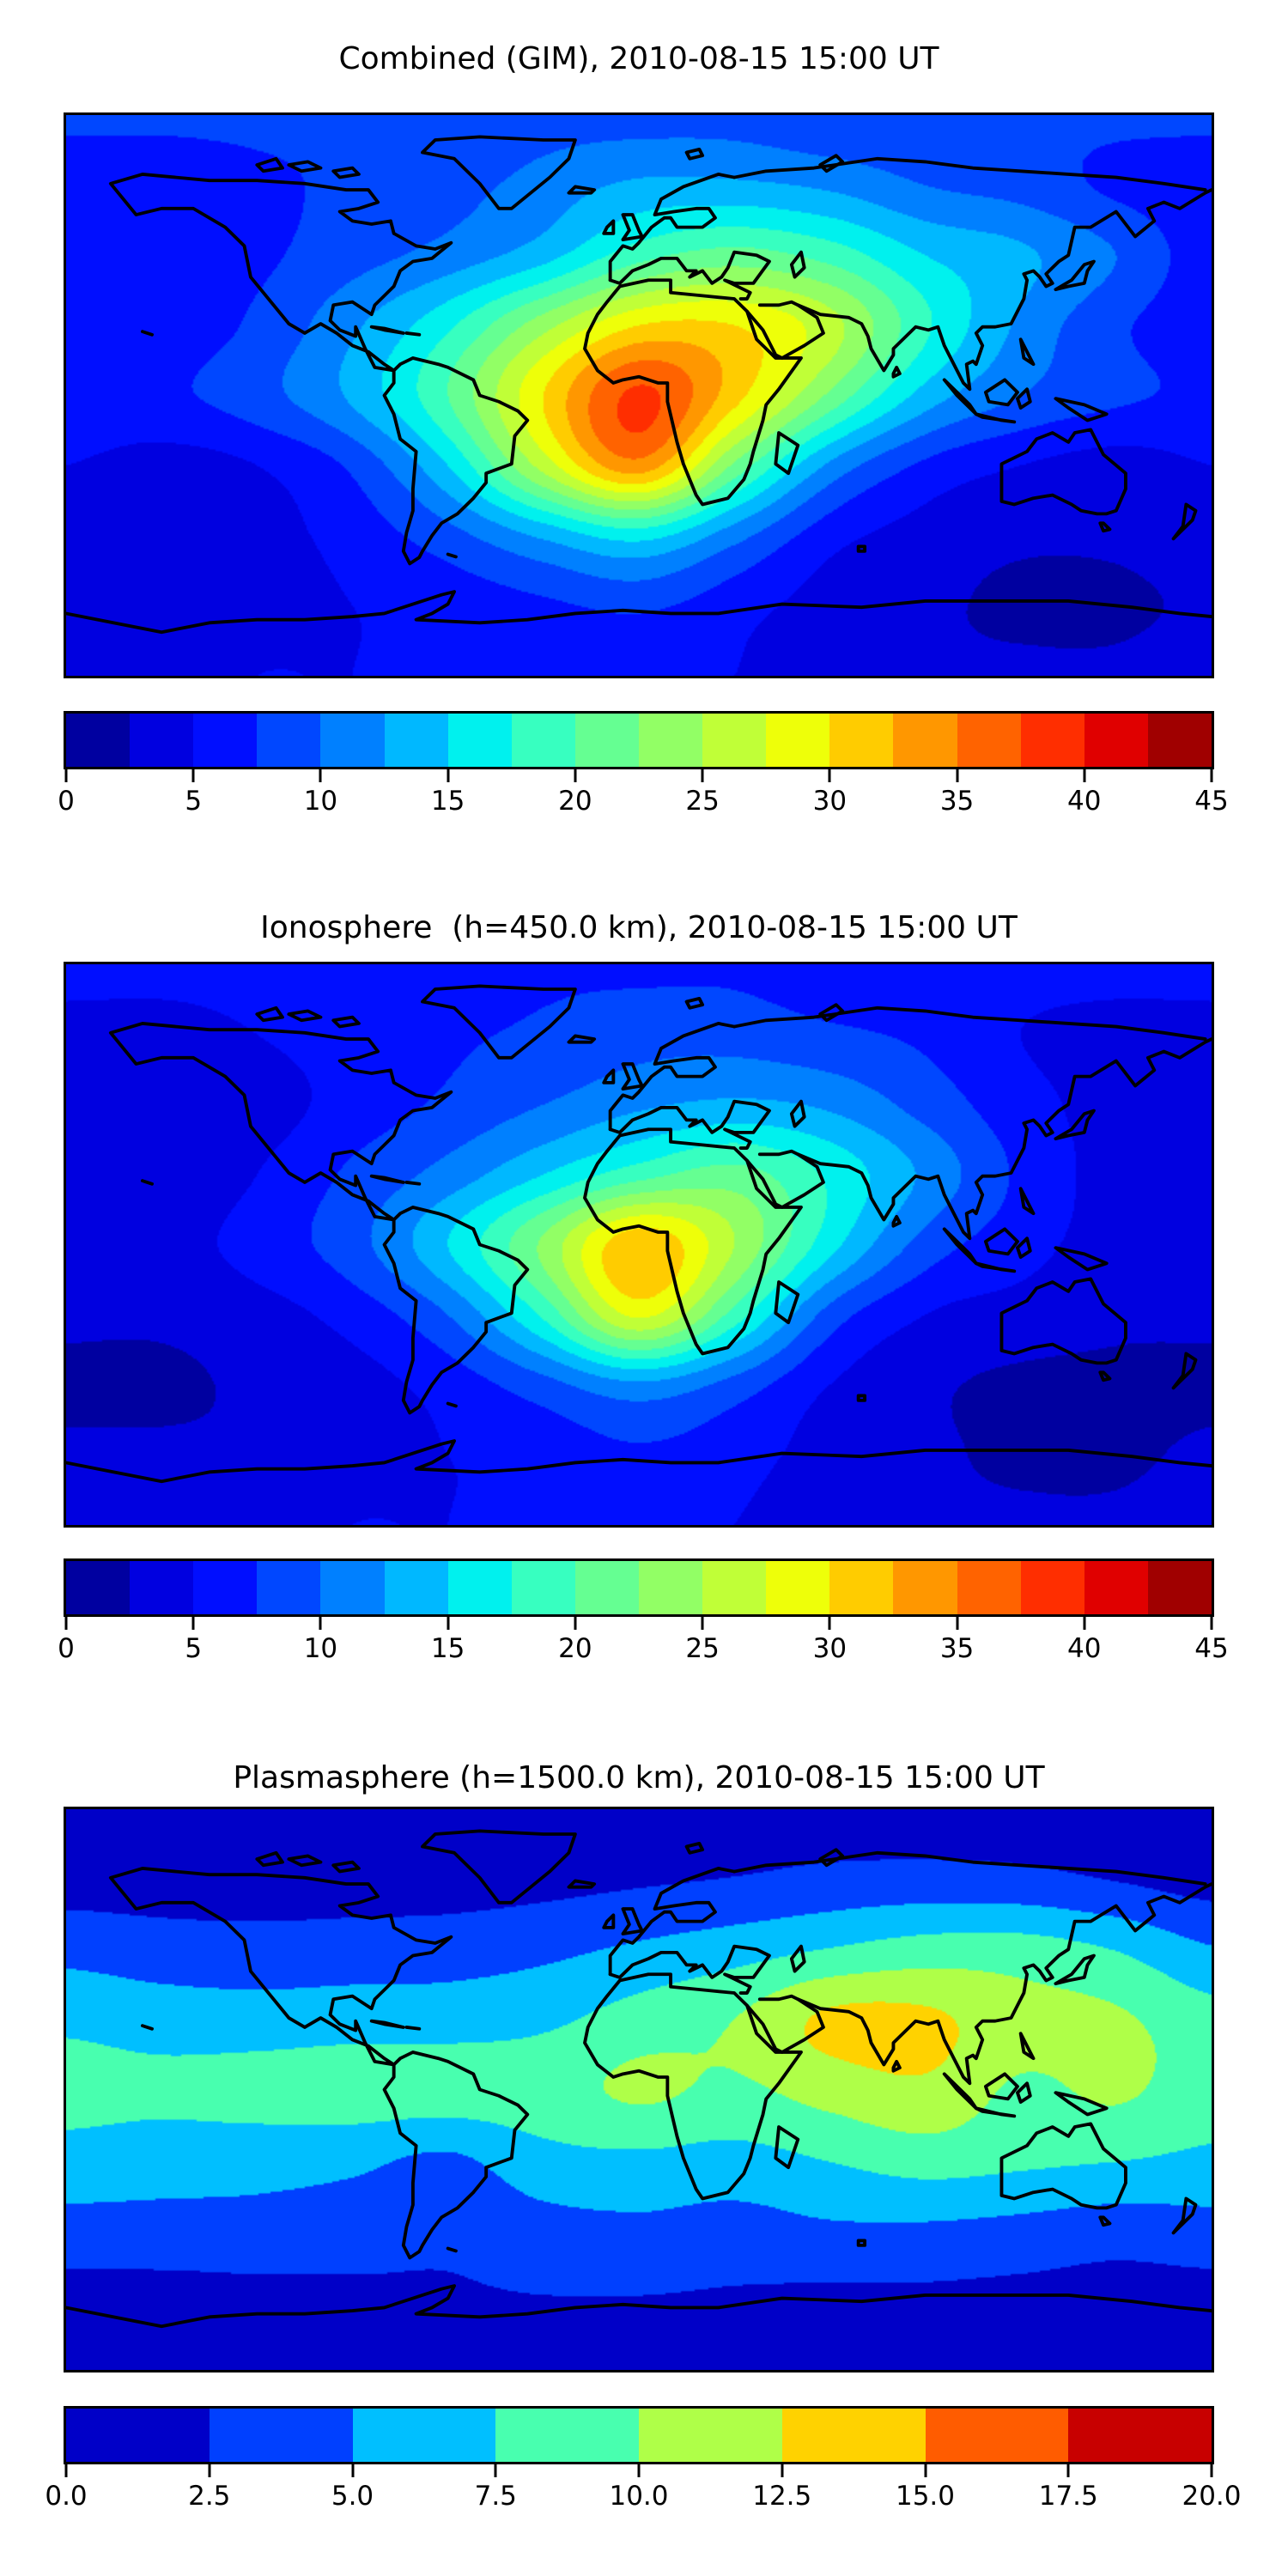 The width and height of the screenshot is (1288, 2576). I want to click on colorbar-tick-labels: 0.0 2.5 5.0 7.5 10.0 12.5 15.0 17.5 20.0, so click(643, 2494).